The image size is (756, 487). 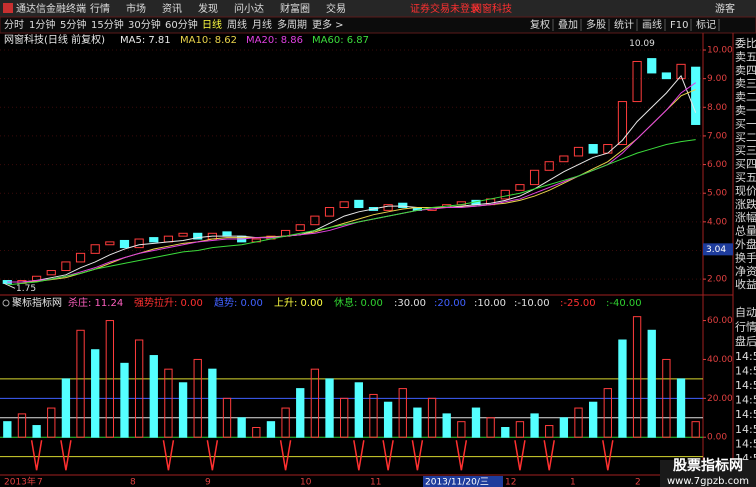 What do you see at coordinates (492, 8) in the screenshot?
I see `brand: 网窗科技` at bounding box center [492, 8].